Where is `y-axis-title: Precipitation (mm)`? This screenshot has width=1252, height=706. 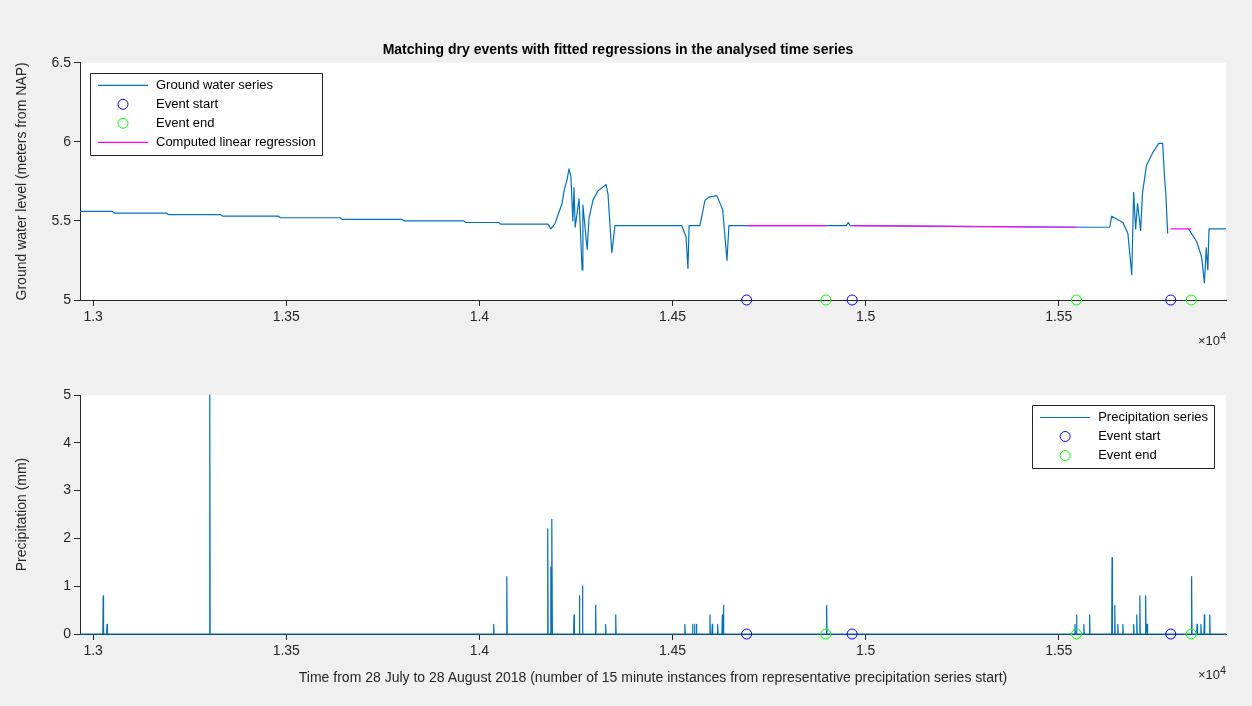 y-axis-title: Precipitation (mm) is located at coordinates (21, 514).